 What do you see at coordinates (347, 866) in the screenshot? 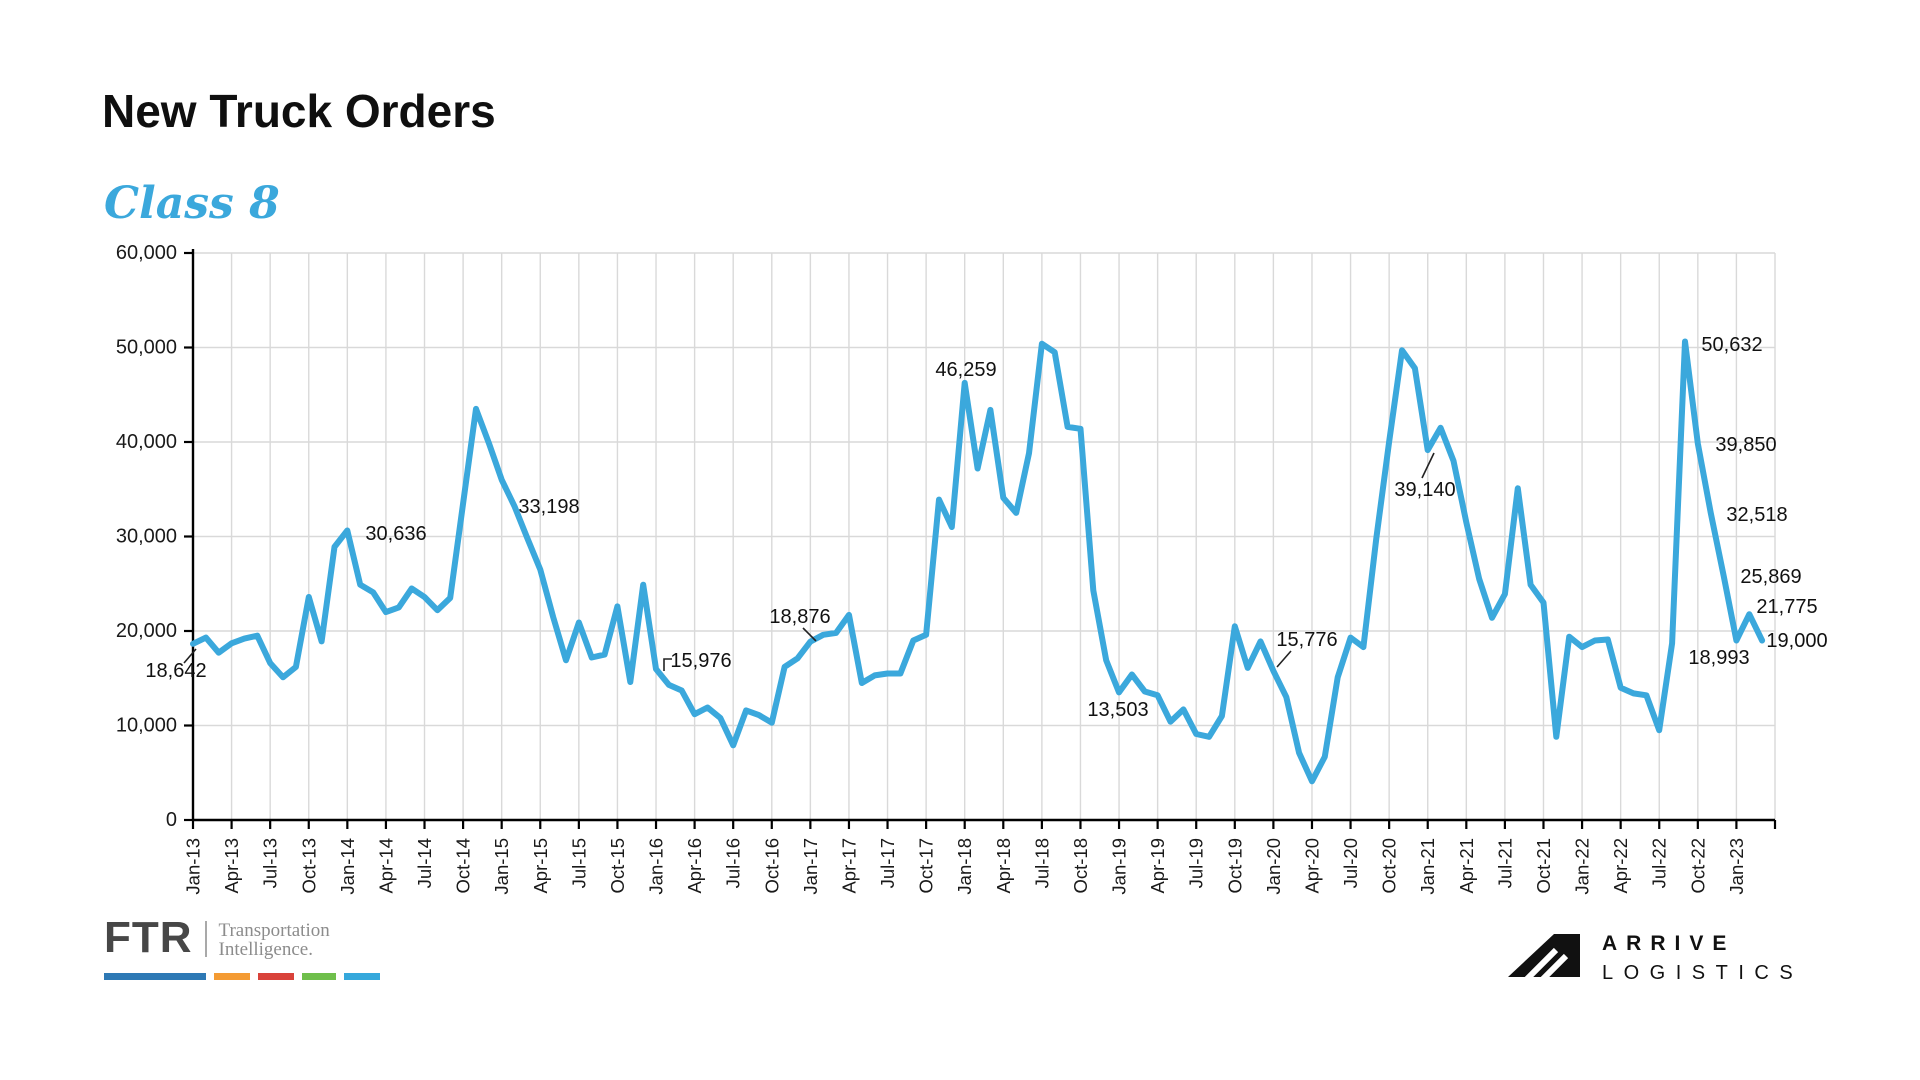
I see `x-axis-tick-label: Jan-14` at bounding box center [347, 866].